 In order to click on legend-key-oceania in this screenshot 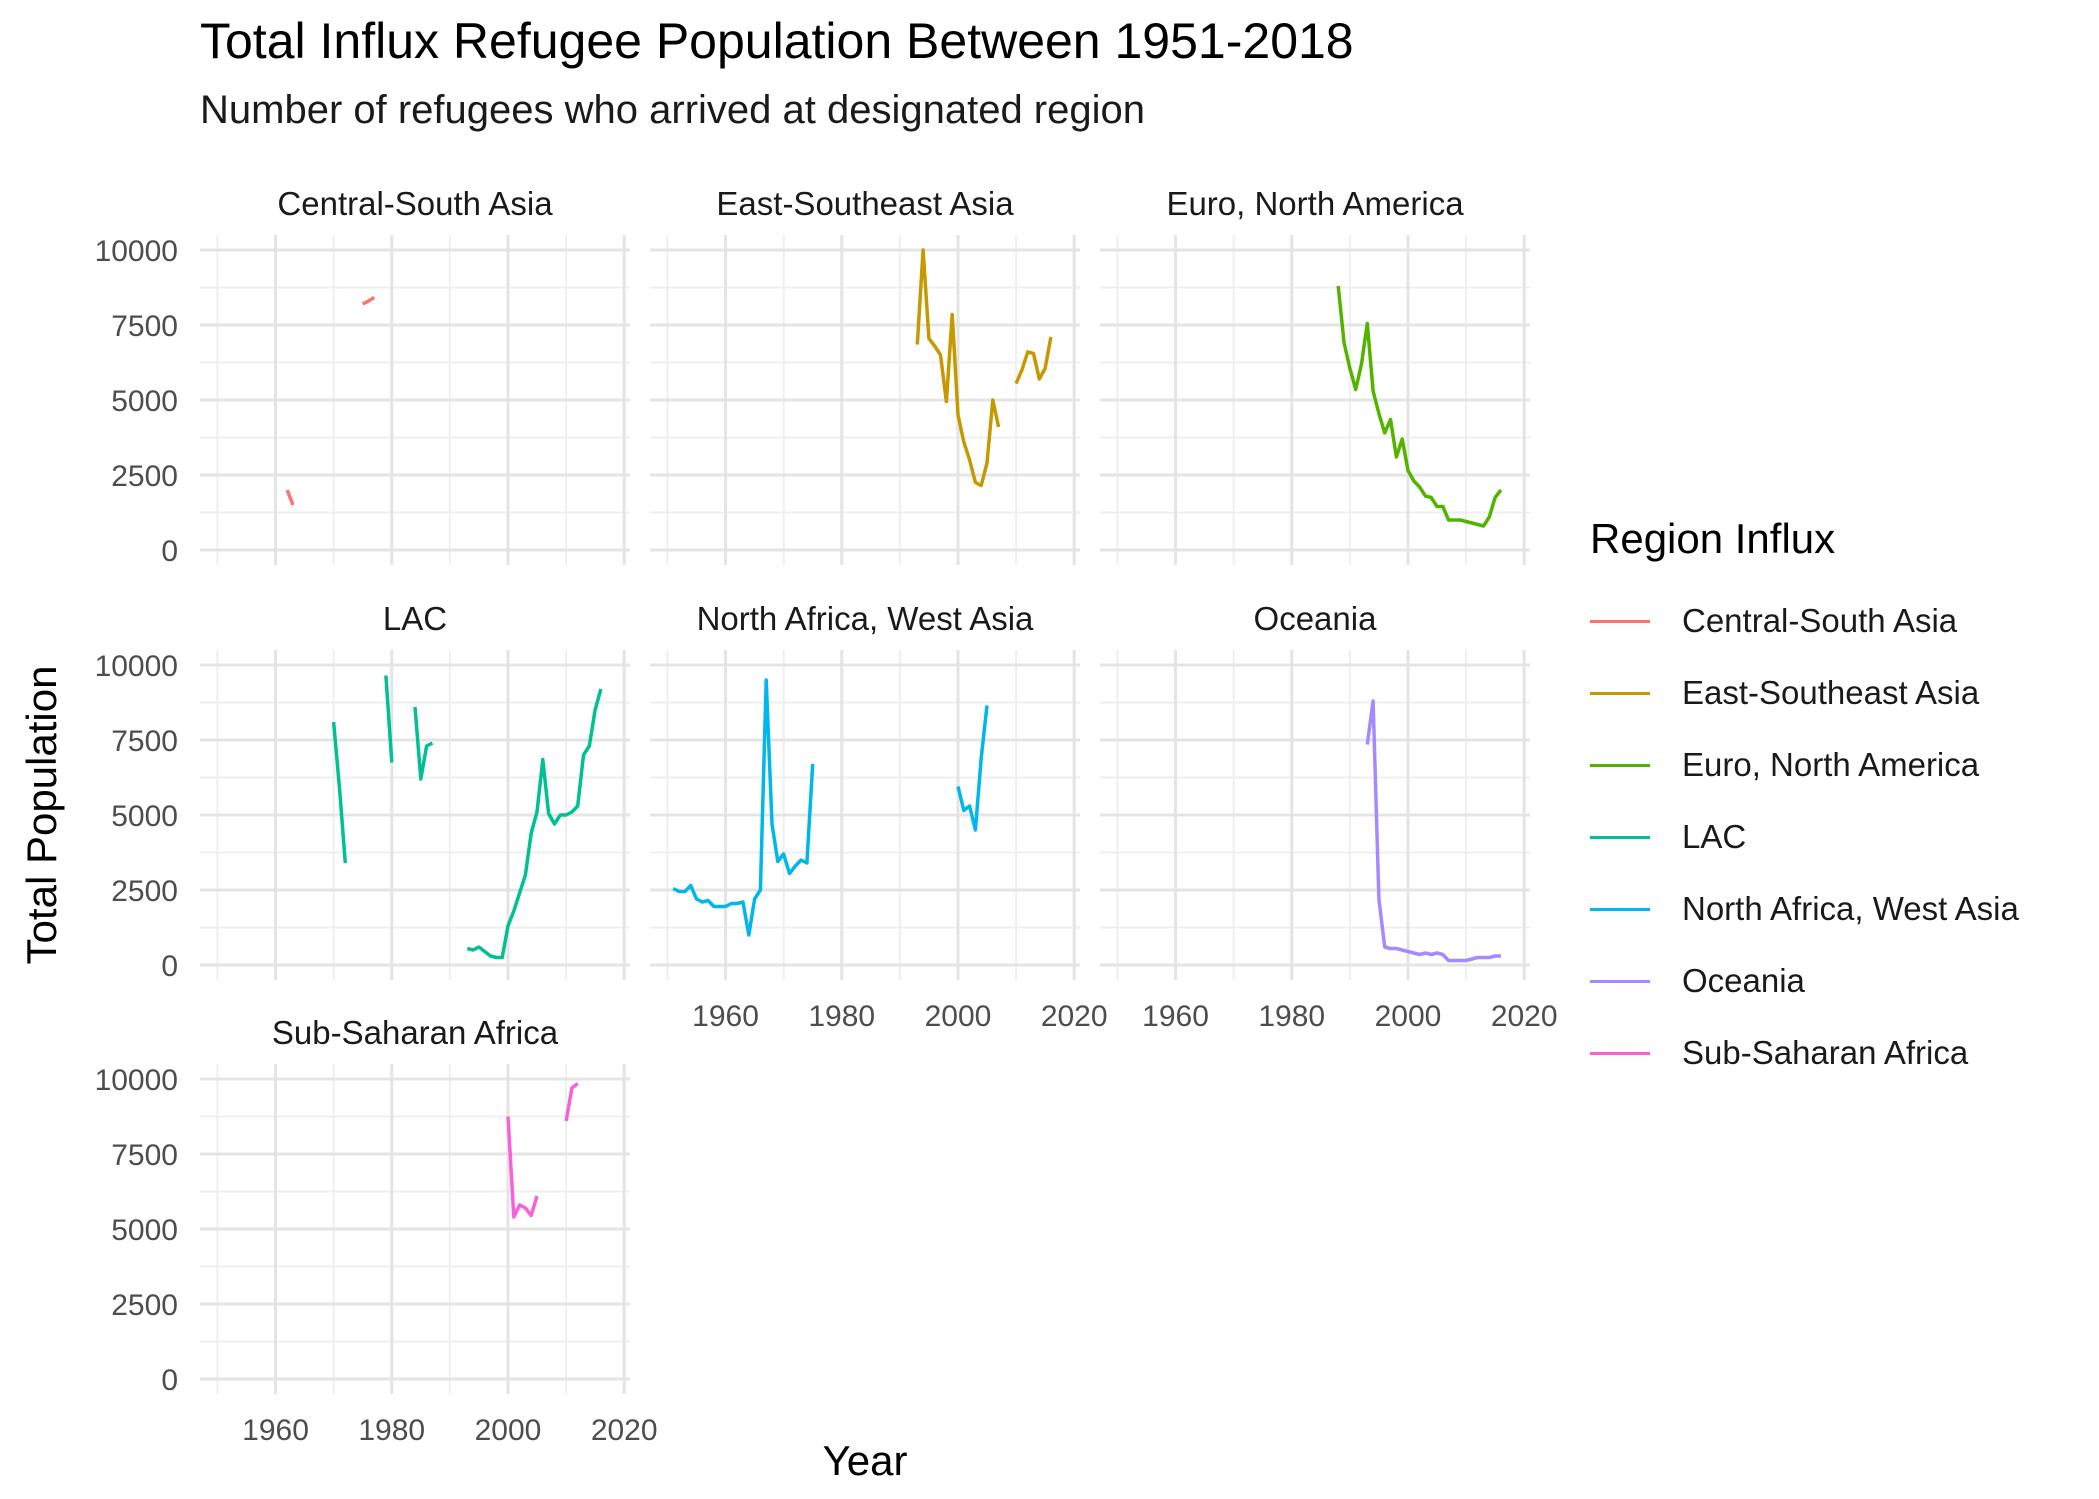, I will do `click(1620, 981)`.